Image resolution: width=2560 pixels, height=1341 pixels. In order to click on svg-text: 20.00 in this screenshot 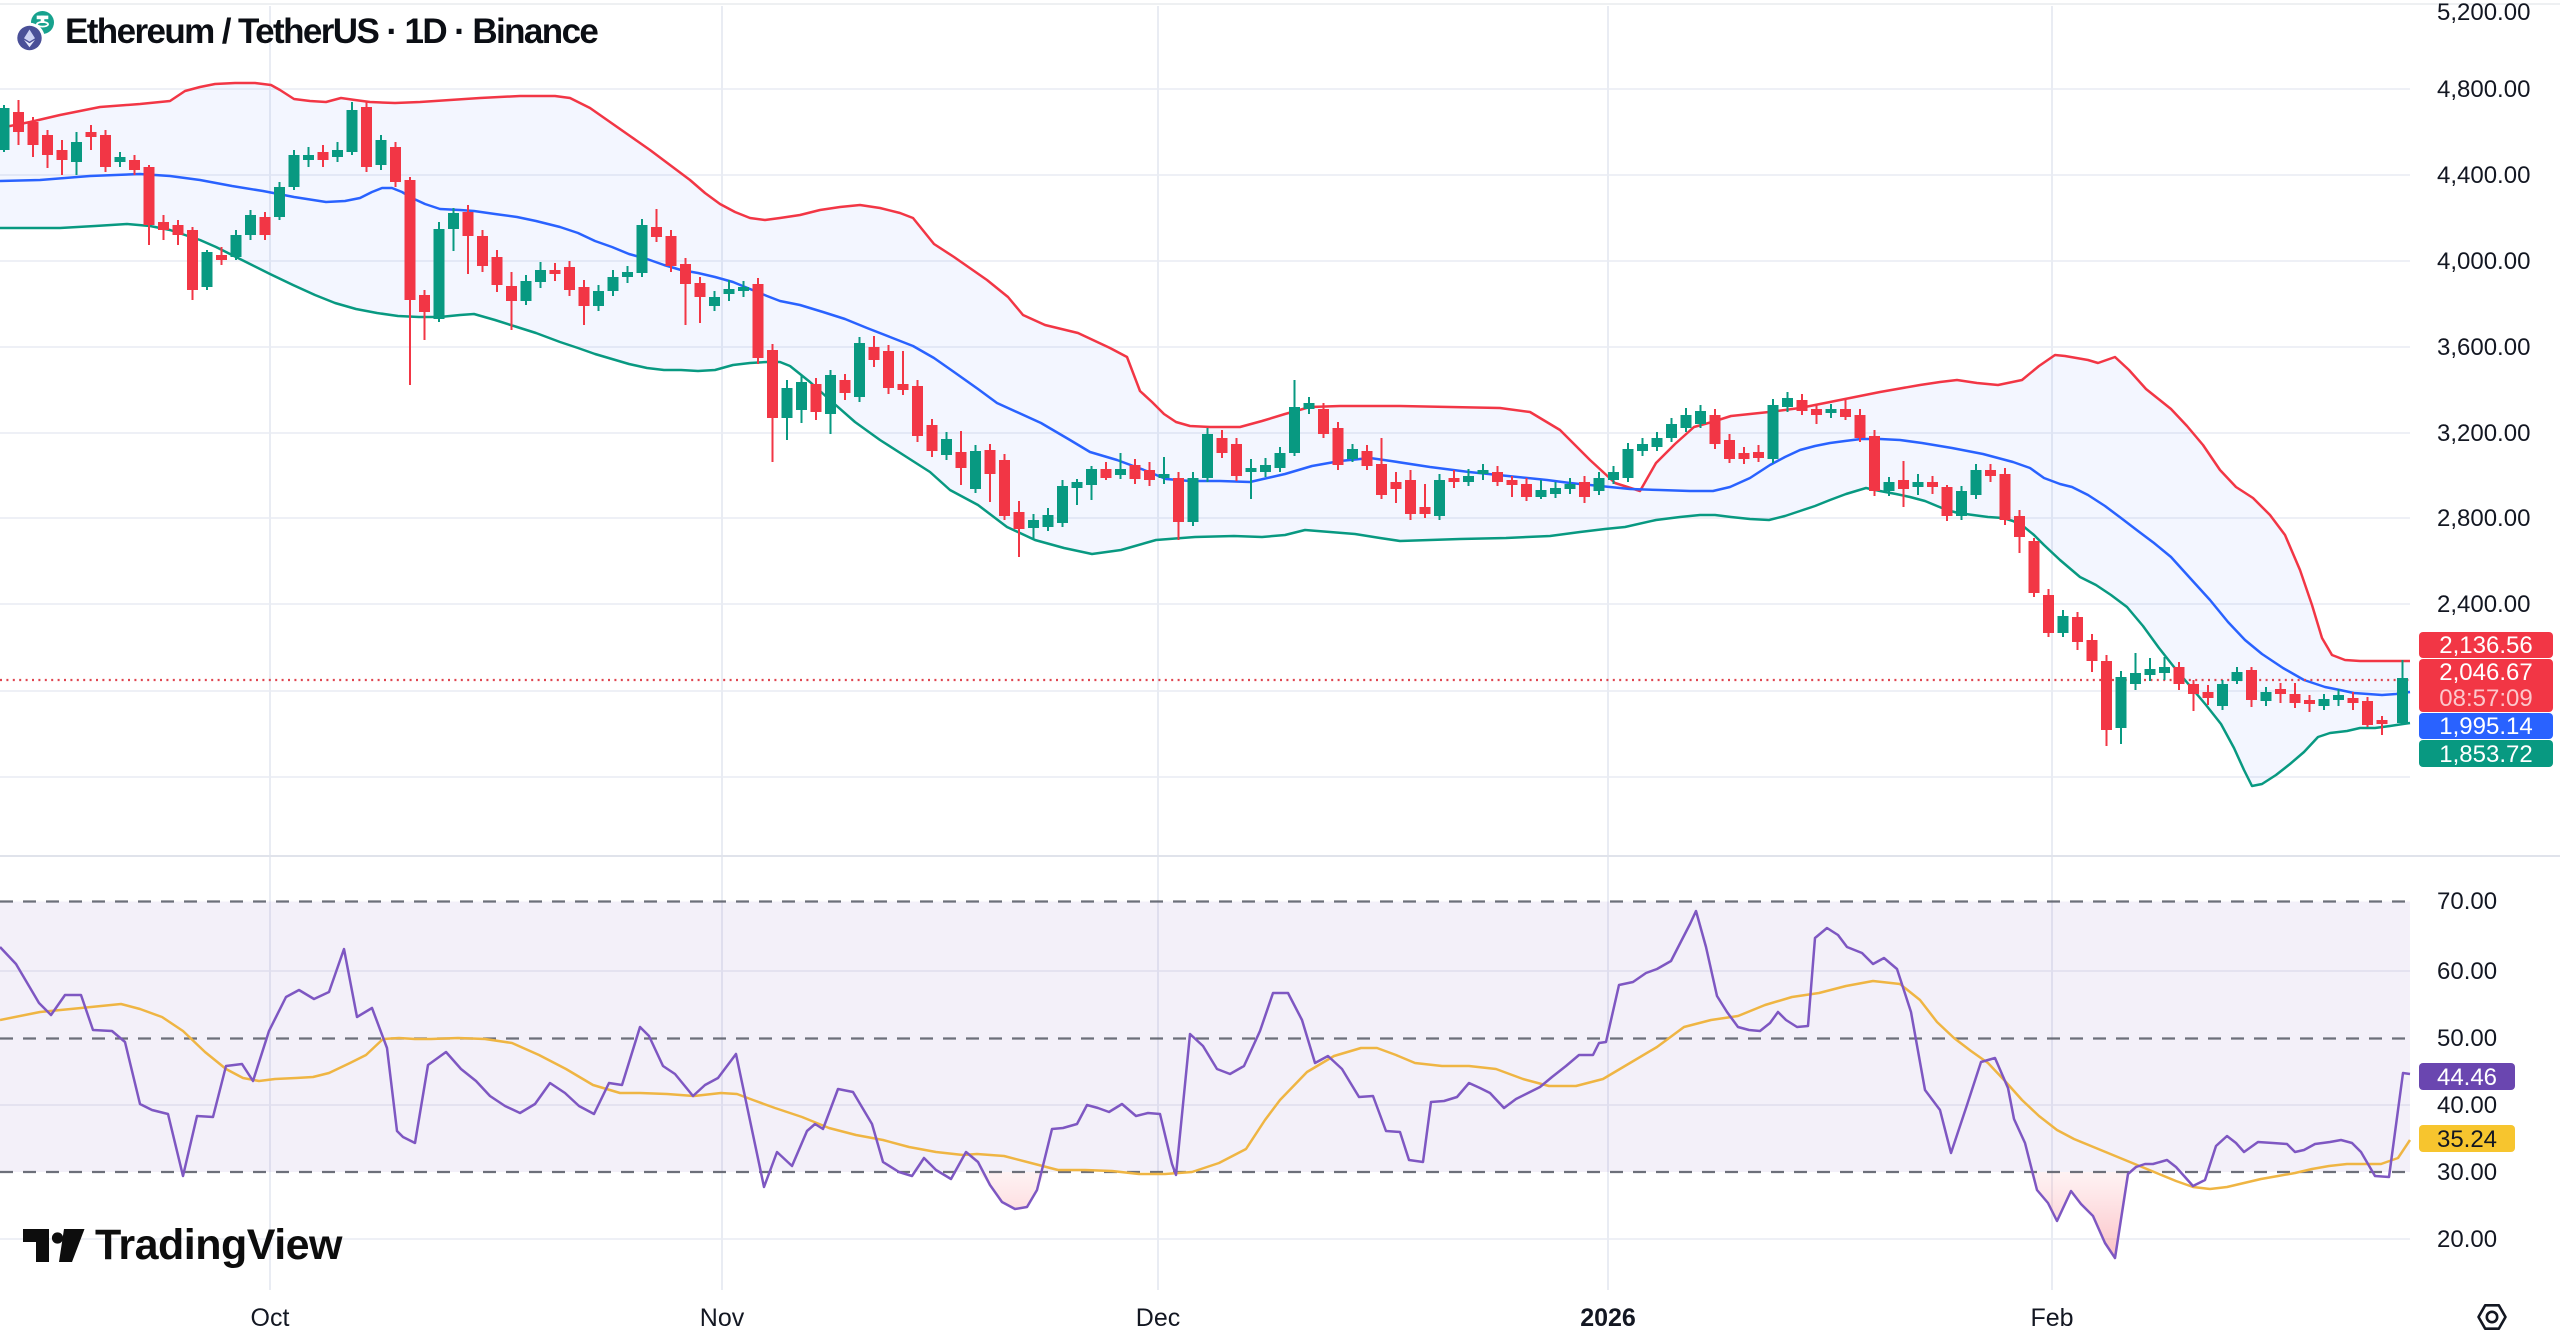, I will do `click(2467, 1239)`.